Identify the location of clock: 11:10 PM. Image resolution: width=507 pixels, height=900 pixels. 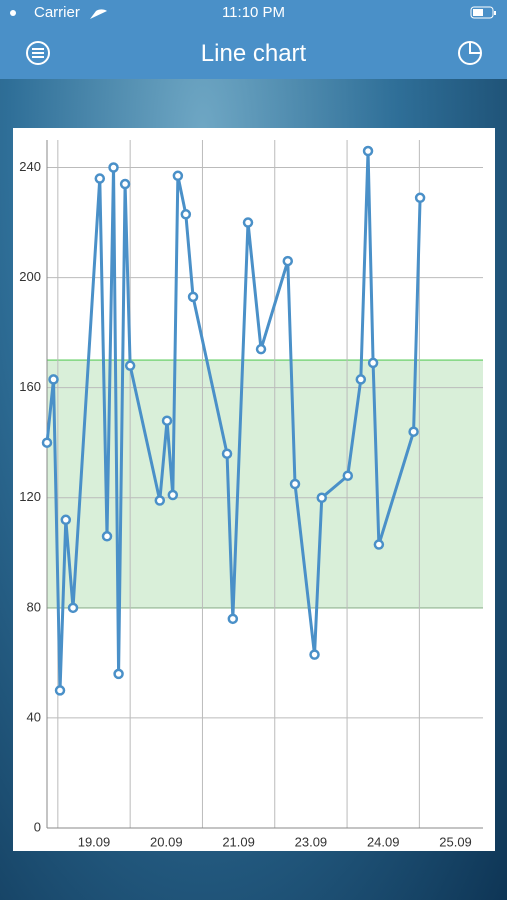
(253, 12).